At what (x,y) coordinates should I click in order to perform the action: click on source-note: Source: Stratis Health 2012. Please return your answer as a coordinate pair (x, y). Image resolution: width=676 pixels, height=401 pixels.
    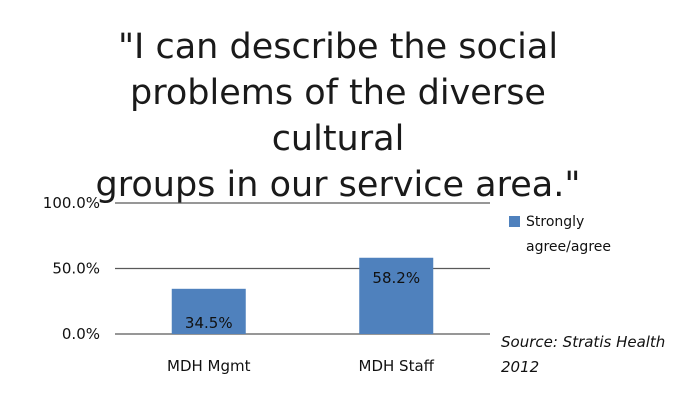
    Looking at the image, I should click on (583, 354).